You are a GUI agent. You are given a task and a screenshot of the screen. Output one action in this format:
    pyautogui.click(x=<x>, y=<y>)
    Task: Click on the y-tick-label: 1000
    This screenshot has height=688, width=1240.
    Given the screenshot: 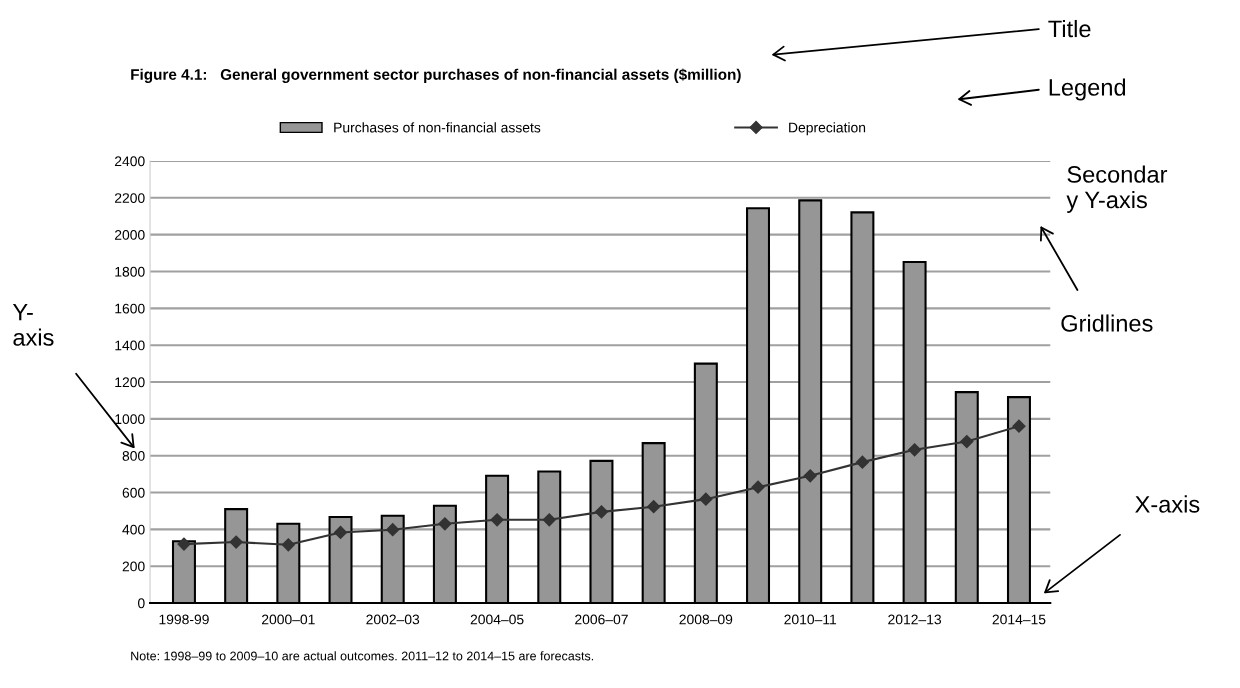 What is the action you would take?
    pyautogui.click(x=130, y=419)
    